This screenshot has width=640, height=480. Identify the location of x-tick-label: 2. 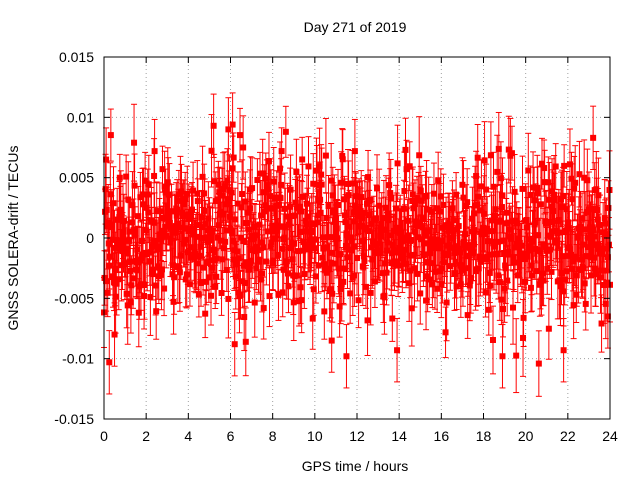
(146, 436).